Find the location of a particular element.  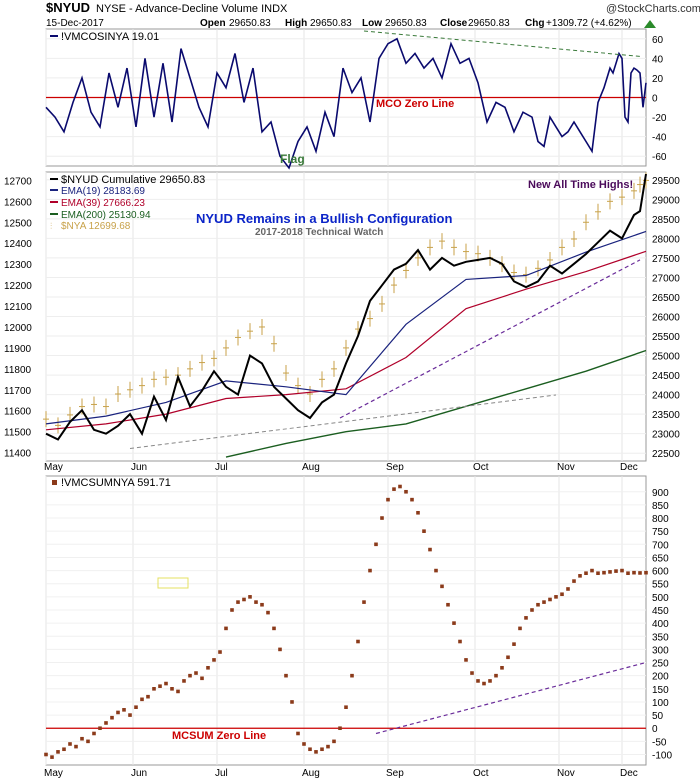

open-label: Open is located at coordinates (213, 23).